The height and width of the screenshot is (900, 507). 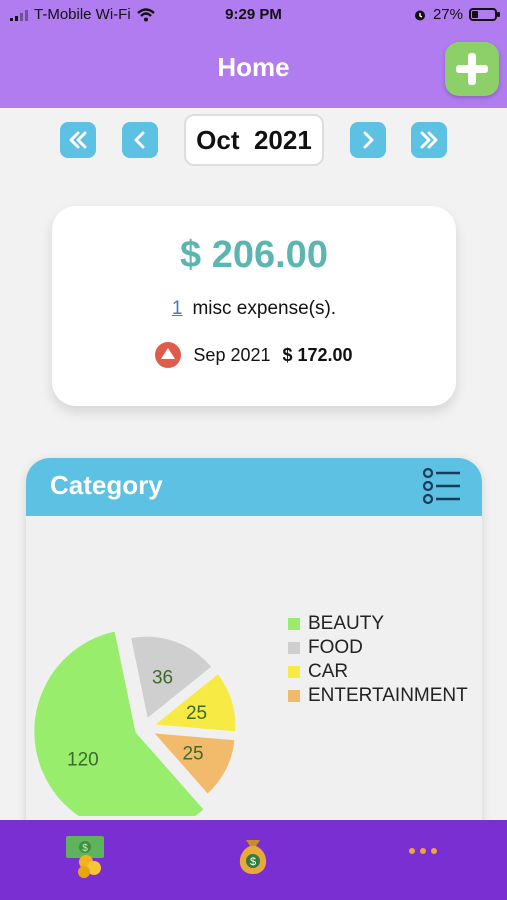 I want to click on pie-slice-entertainment, so click(x=192, y=763).